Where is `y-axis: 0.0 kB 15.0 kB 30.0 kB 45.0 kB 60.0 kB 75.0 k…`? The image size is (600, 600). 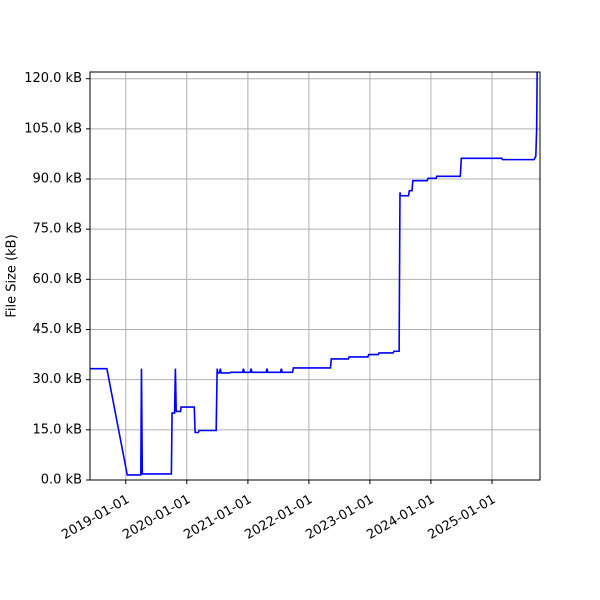 y-axis: 0.0 kB 15.0 kB 30.0 kB 45.0 kB 60.0 kB 75.0 k… is located at coordinates (57, 279).